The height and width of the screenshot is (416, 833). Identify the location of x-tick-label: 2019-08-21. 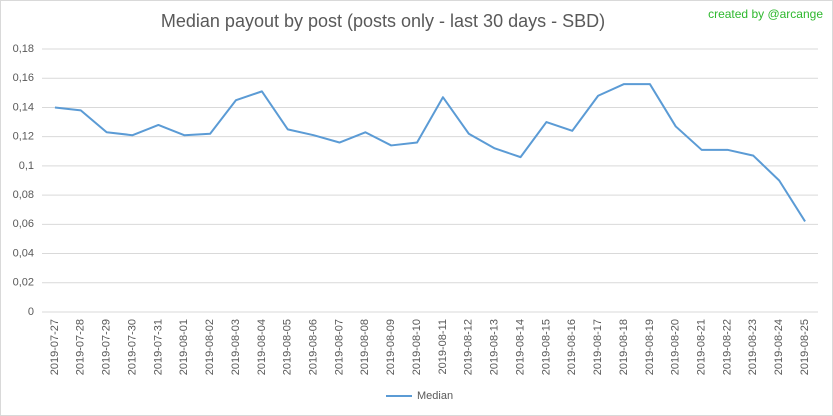
(702, 347).